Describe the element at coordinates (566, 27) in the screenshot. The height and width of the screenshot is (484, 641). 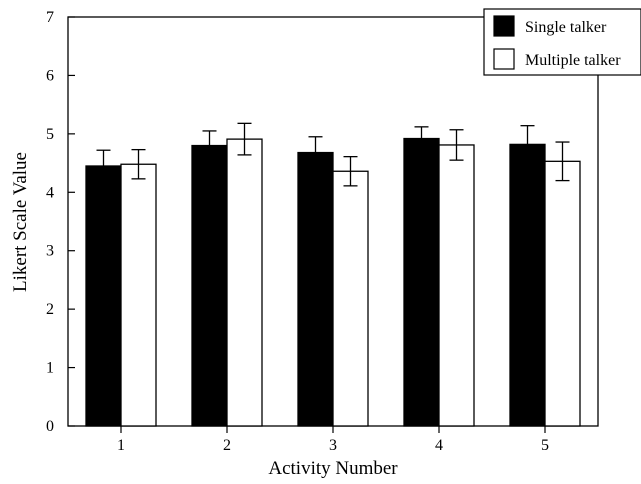
I see `legend-label-single-talker: Single talker` at that location.